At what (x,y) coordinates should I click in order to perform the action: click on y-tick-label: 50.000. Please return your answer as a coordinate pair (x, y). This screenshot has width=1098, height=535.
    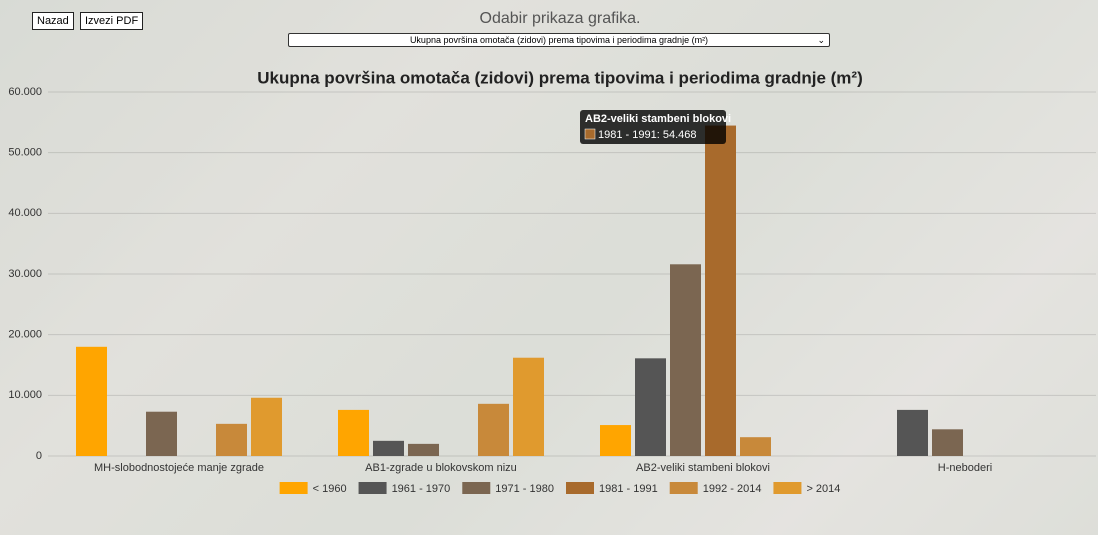
    Looking at the image, I should click on (25, 153).